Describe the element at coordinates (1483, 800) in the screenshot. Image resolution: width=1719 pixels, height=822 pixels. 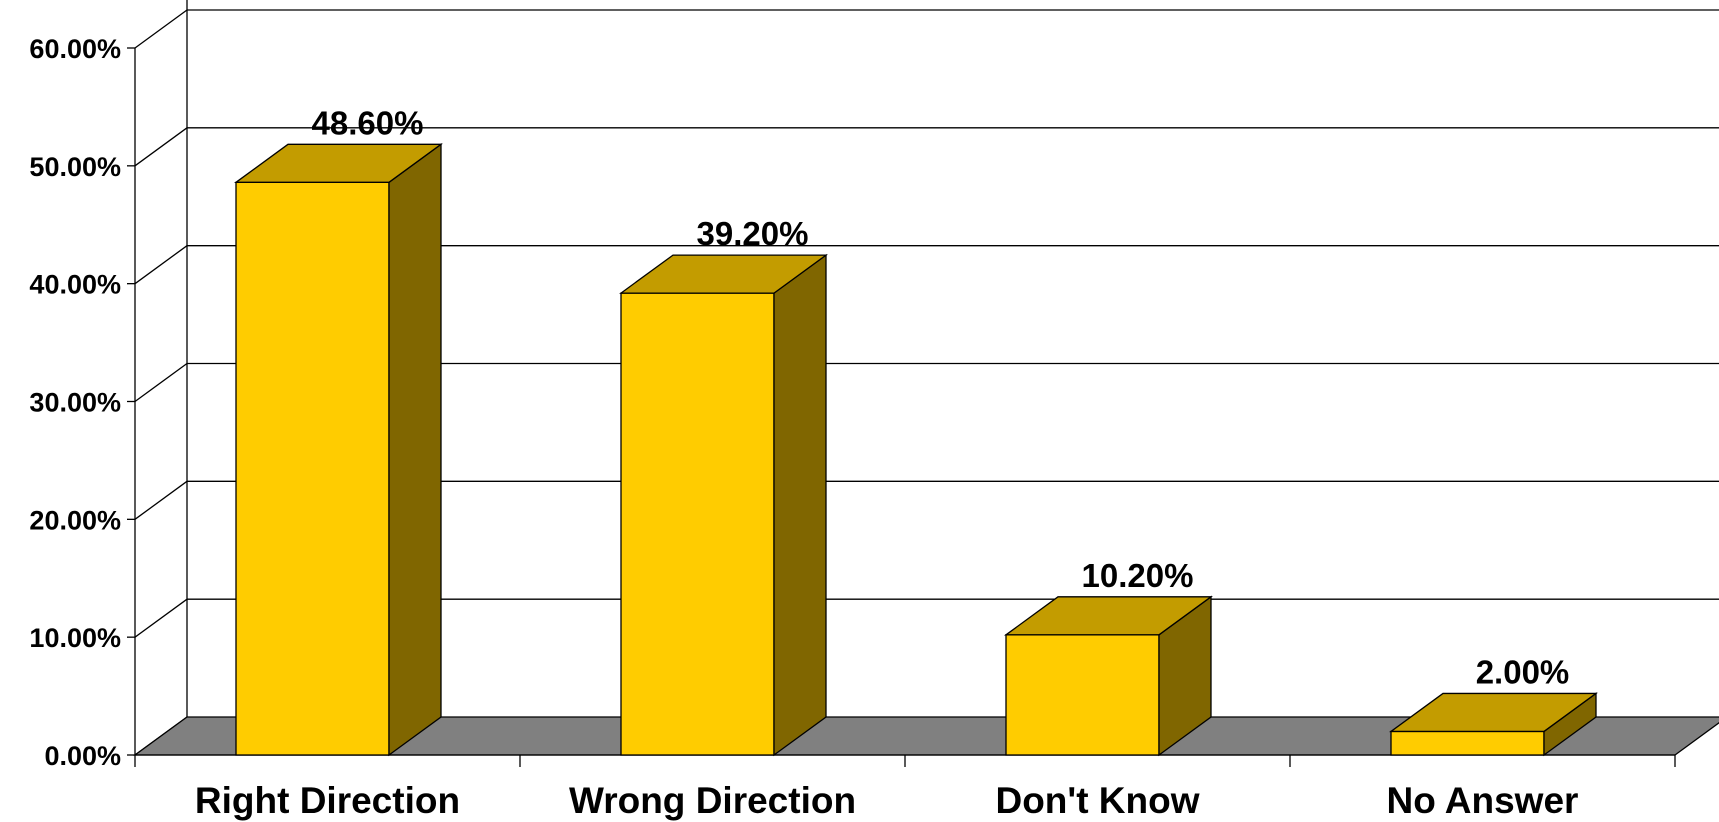
I see `x-category-label: No Answer` at that location.